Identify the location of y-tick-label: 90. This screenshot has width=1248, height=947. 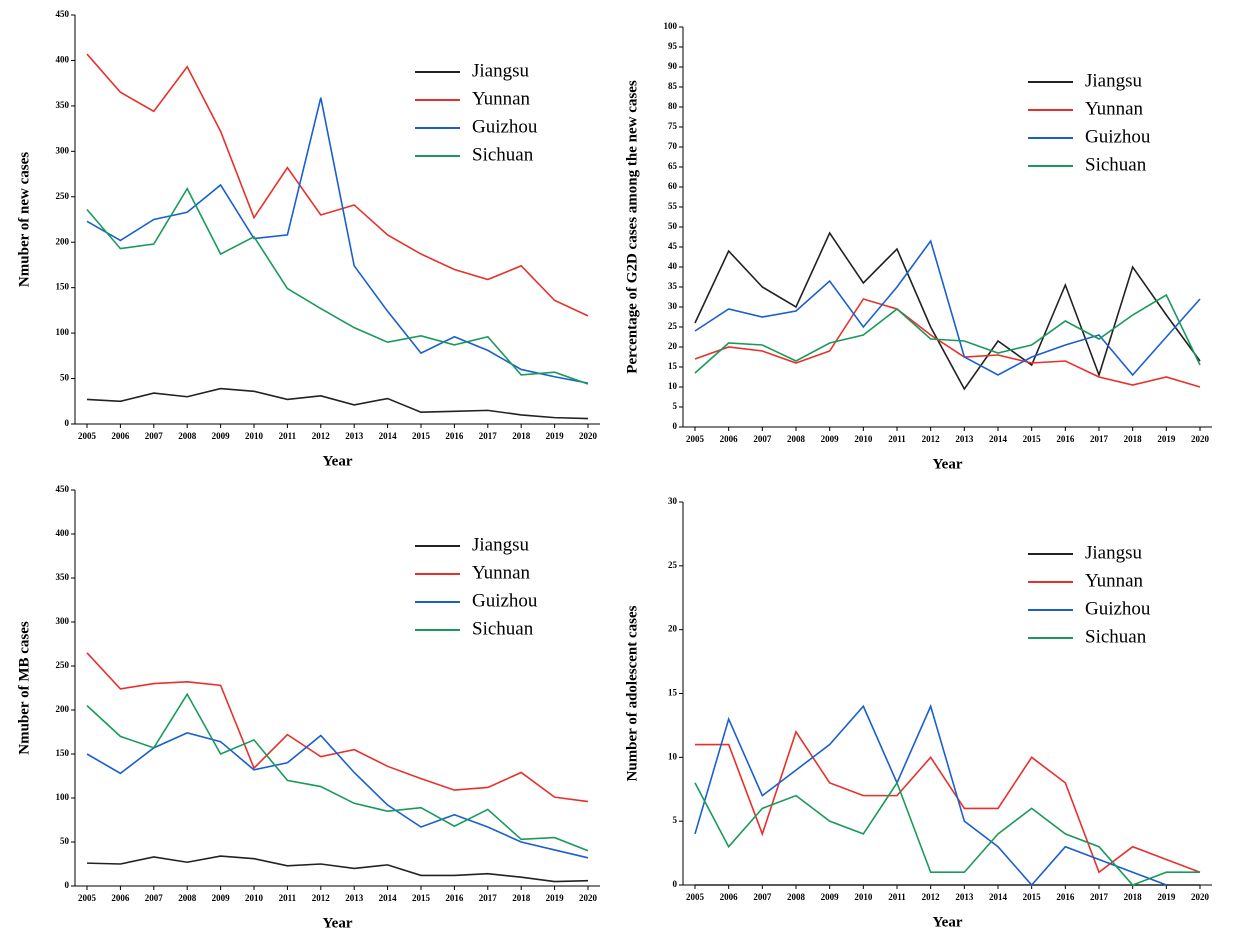
(673, 66).